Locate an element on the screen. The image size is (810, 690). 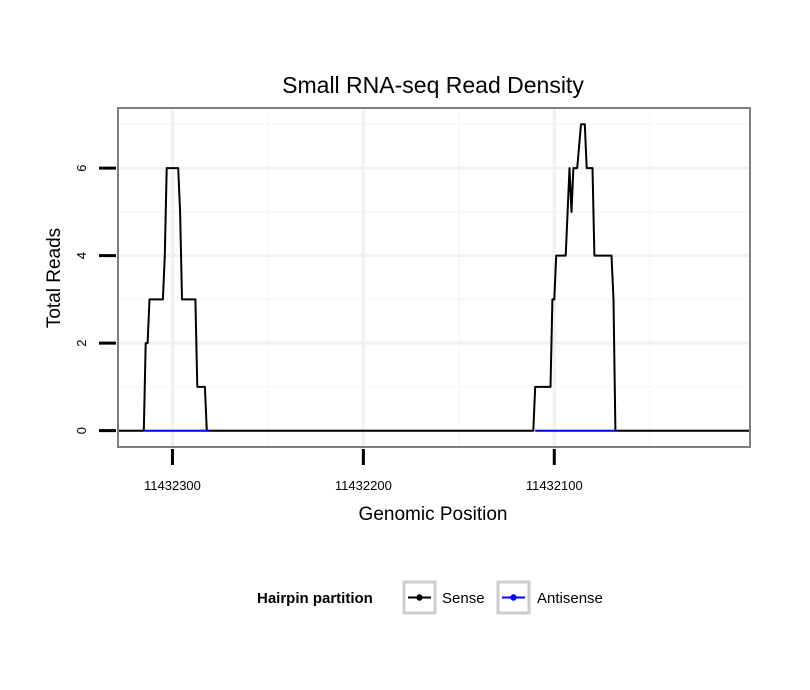
legend-item-antisense: Antisense is located at coordinates (549, 597).